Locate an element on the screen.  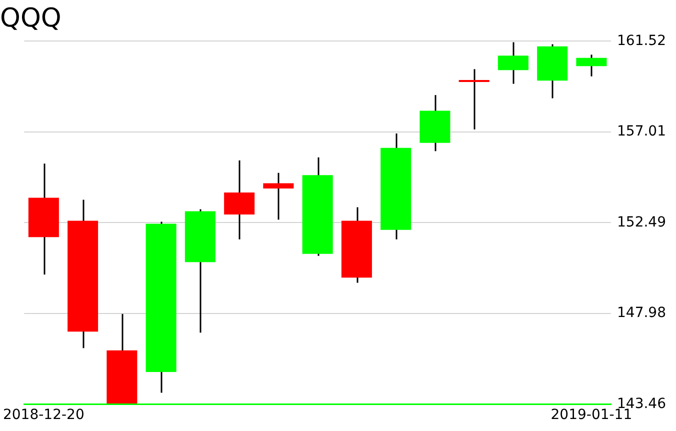
y-tick-label: 157.01 is located at coordinates (641, 131).